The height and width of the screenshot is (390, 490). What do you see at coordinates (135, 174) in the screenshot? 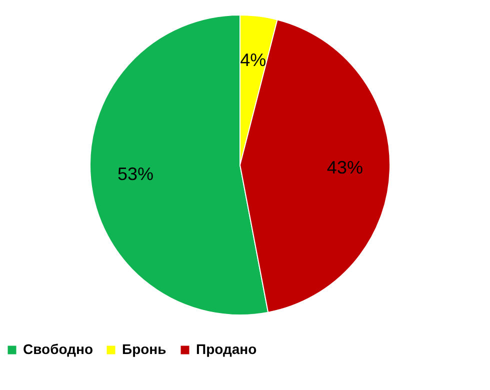
I see `data-label: 53%` at bounding box center [135, 174].